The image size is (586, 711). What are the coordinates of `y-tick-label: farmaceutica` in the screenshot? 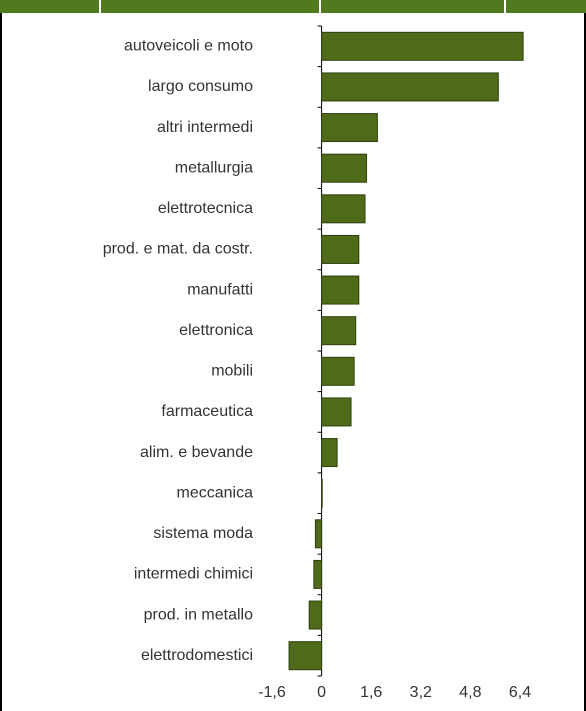 It's located at (207, 411).